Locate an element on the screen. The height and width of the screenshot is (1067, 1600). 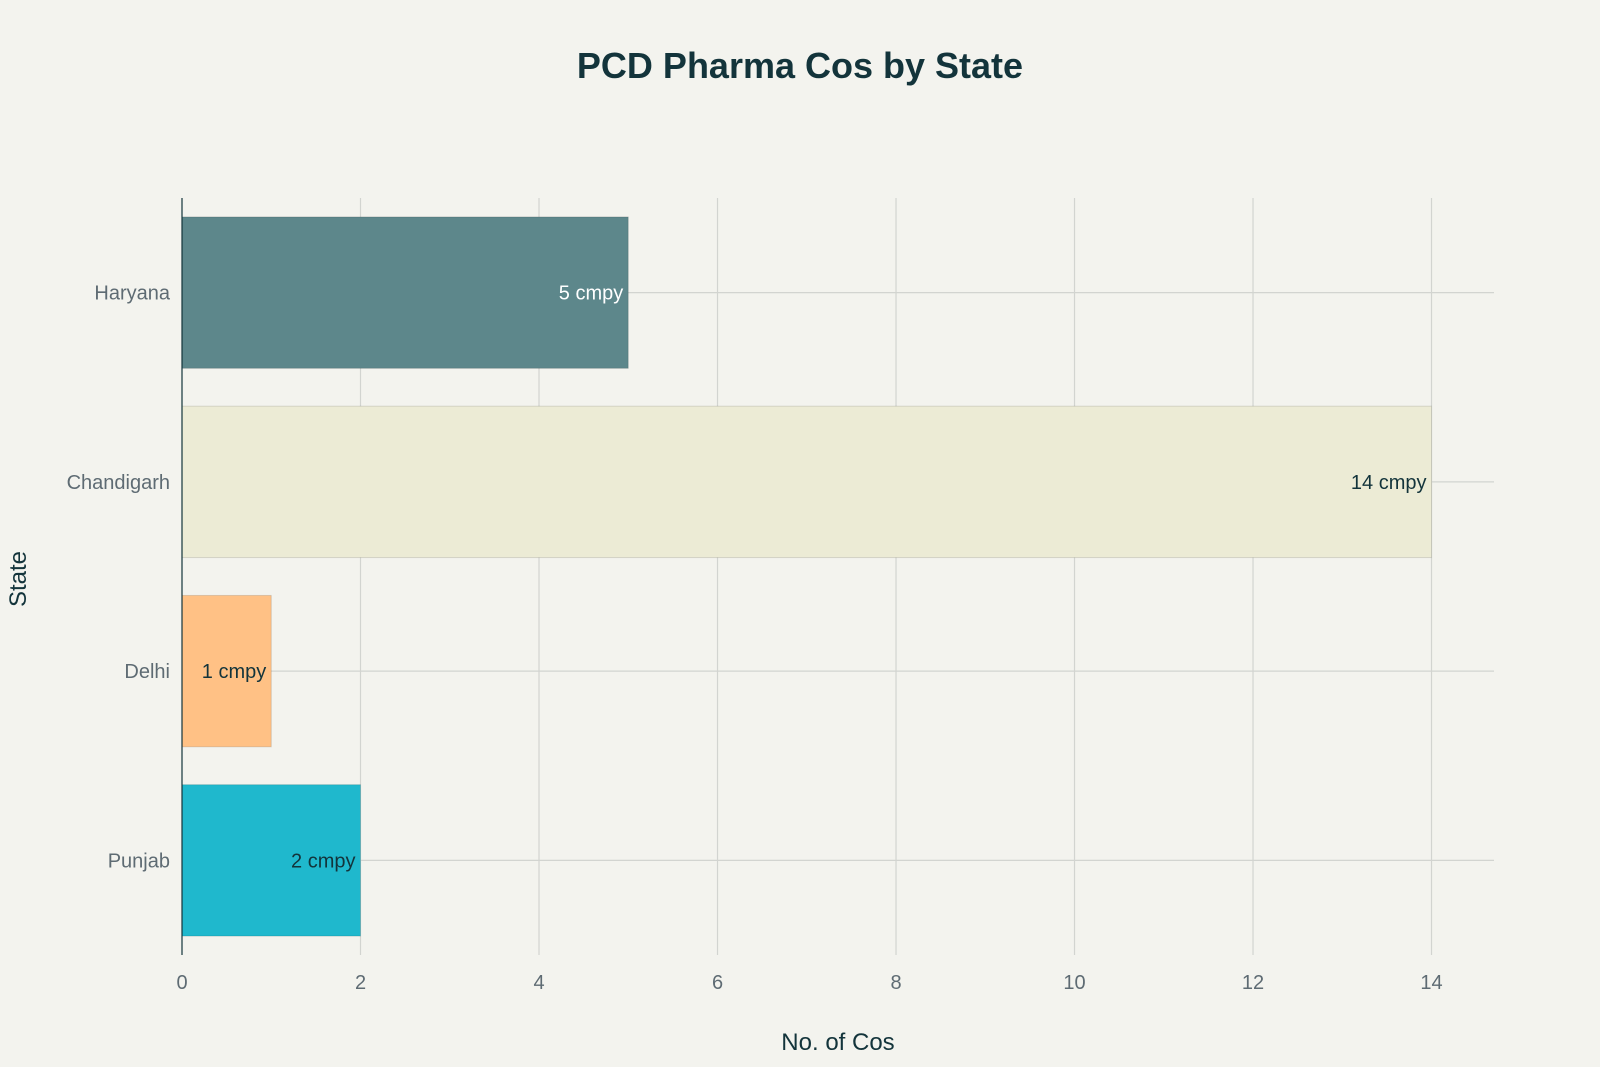
x-tick-label: 14 is located at coordinates (1431, 983).